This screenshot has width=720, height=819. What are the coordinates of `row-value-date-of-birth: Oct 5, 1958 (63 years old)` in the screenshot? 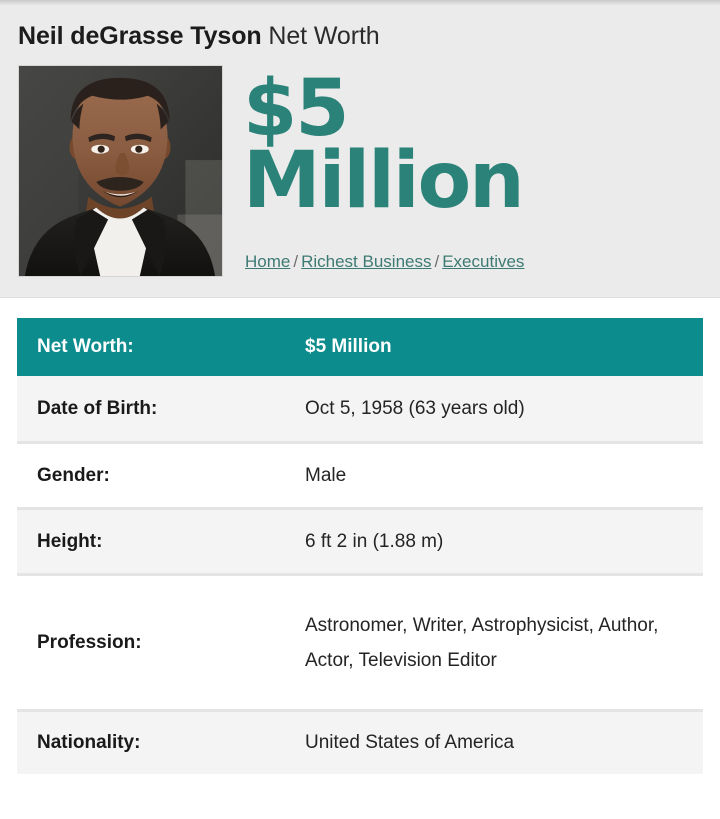 It's located at (415, 408).